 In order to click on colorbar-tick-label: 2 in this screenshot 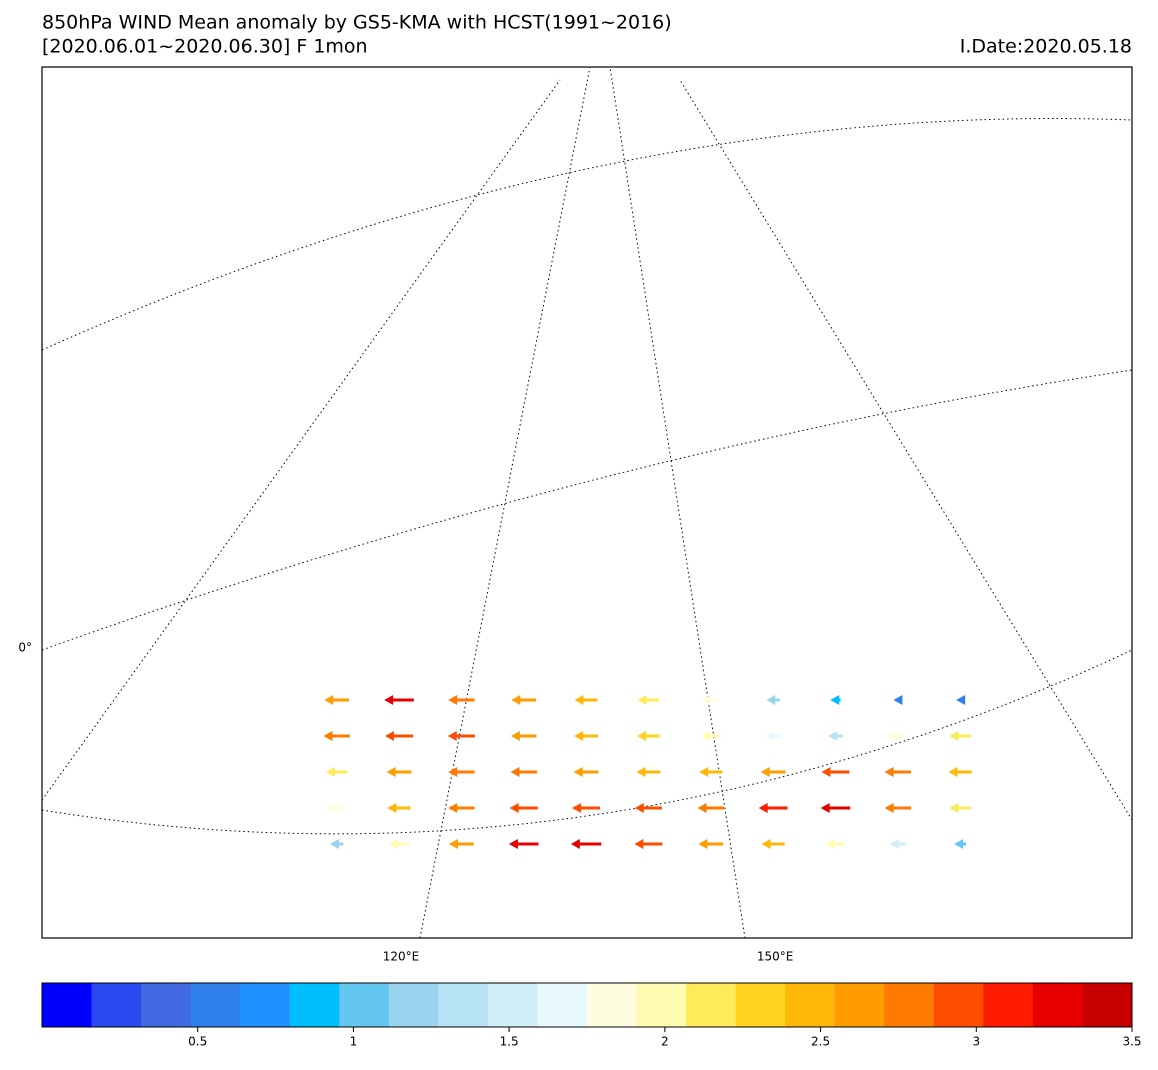, I will do `click(665, 1042)`.